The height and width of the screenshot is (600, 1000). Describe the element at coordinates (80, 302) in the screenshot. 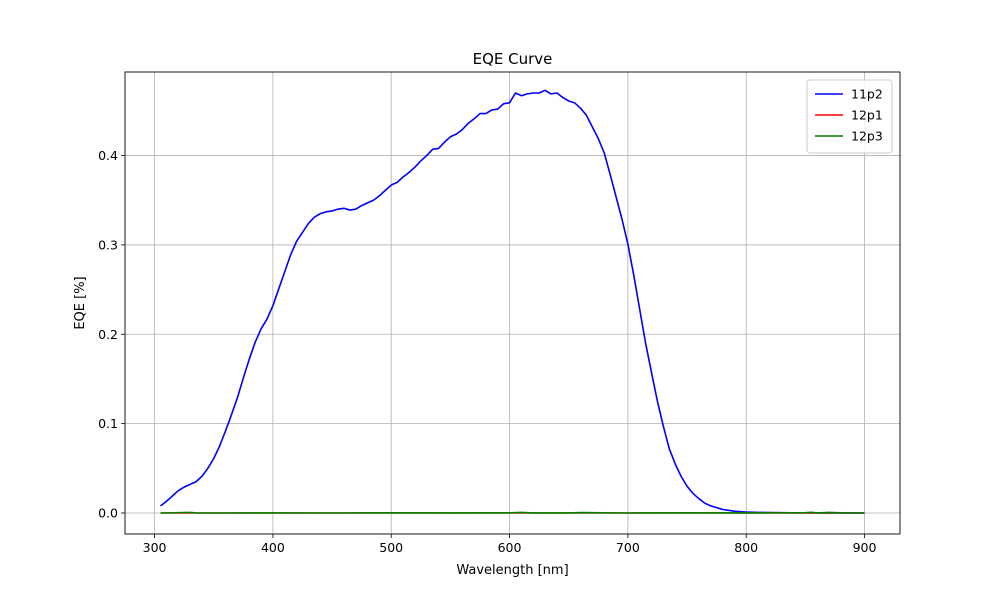

I see `y-axis-label: EQE [%]` at that location.